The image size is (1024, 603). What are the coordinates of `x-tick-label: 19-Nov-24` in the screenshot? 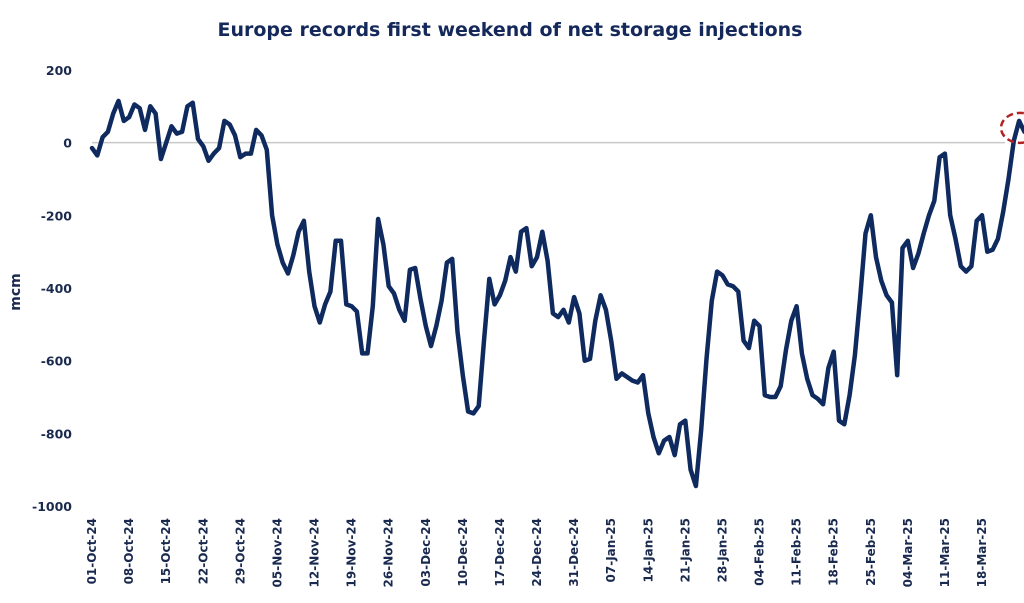 It's located at (352, 552).